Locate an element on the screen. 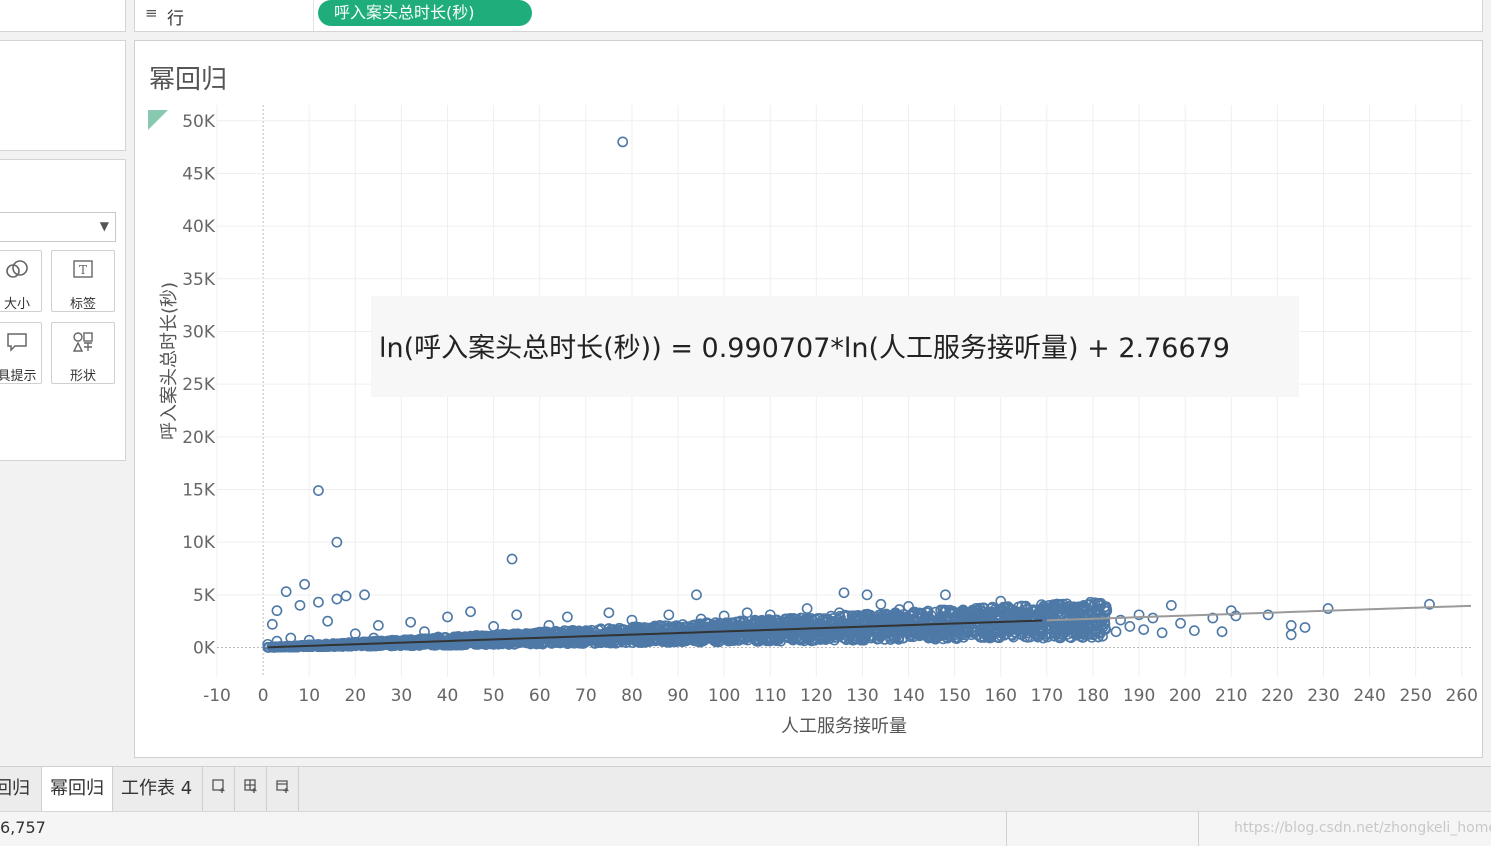  new-dashboard-icon is located at coordinates (251, 789).